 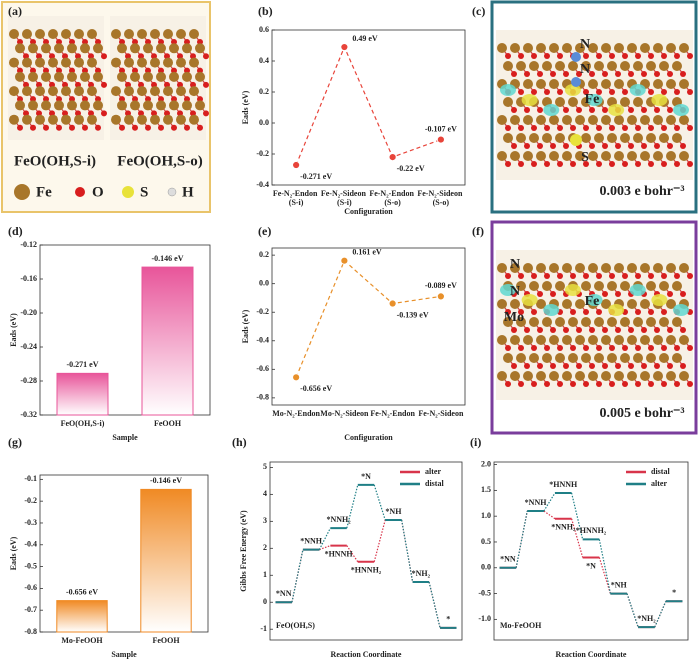 What do you see at coordinates (641, 413) in the screenshot?
I see `isosurface-caption: 0.005 e bohr⁻³` at bounding box center [641, 413].